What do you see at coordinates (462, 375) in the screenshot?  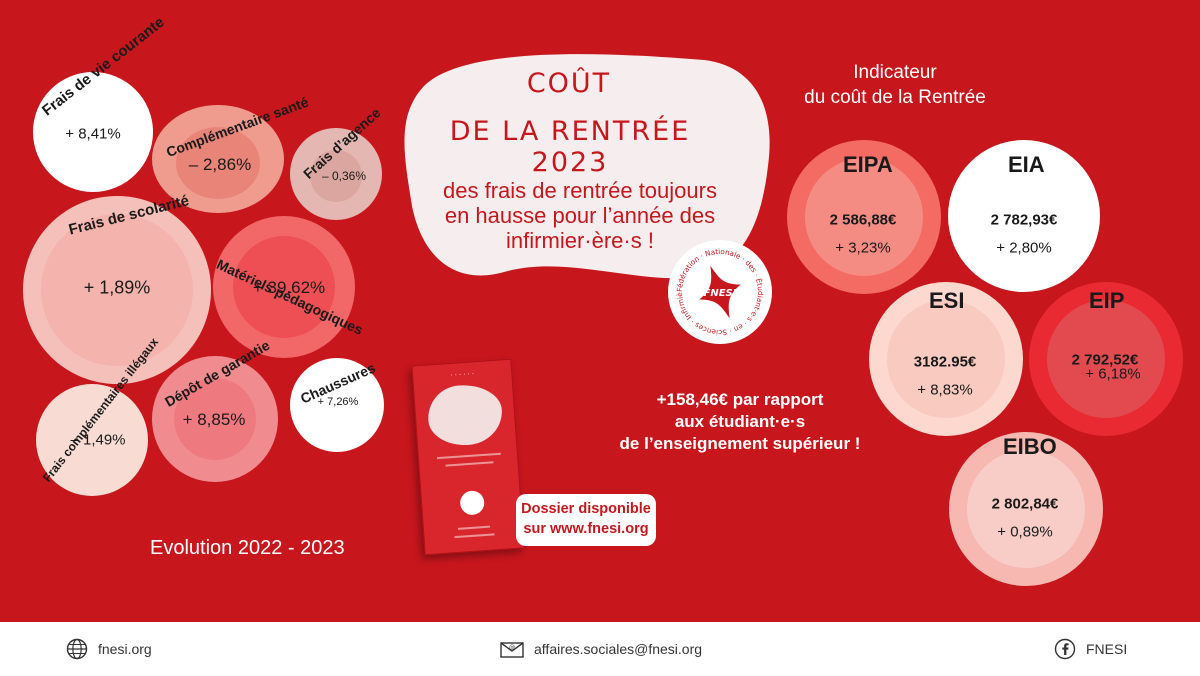 I see `booklet-header: · · · · · ·` at bounding box center [462, 375].